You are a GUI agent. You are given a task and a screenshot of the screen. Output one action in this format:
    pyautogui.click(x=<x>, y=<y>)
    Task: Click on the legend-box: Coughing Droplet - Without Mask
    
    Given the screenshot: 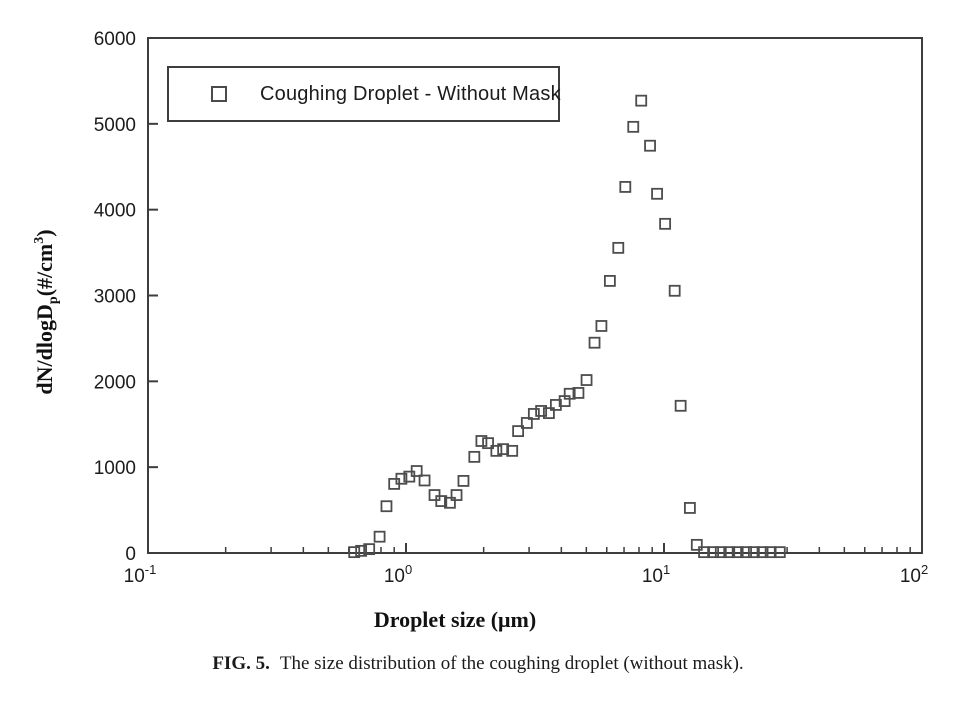 What is the action you would take?
    pyautogui.click(x=364, y=94)
    